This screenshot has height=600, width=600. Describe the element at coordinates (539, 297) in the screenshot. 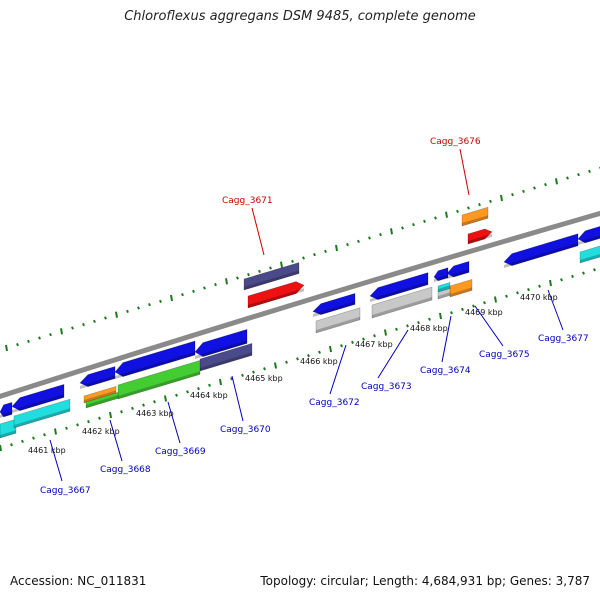

I see `kbp-label: 4470 kbp` at that location.